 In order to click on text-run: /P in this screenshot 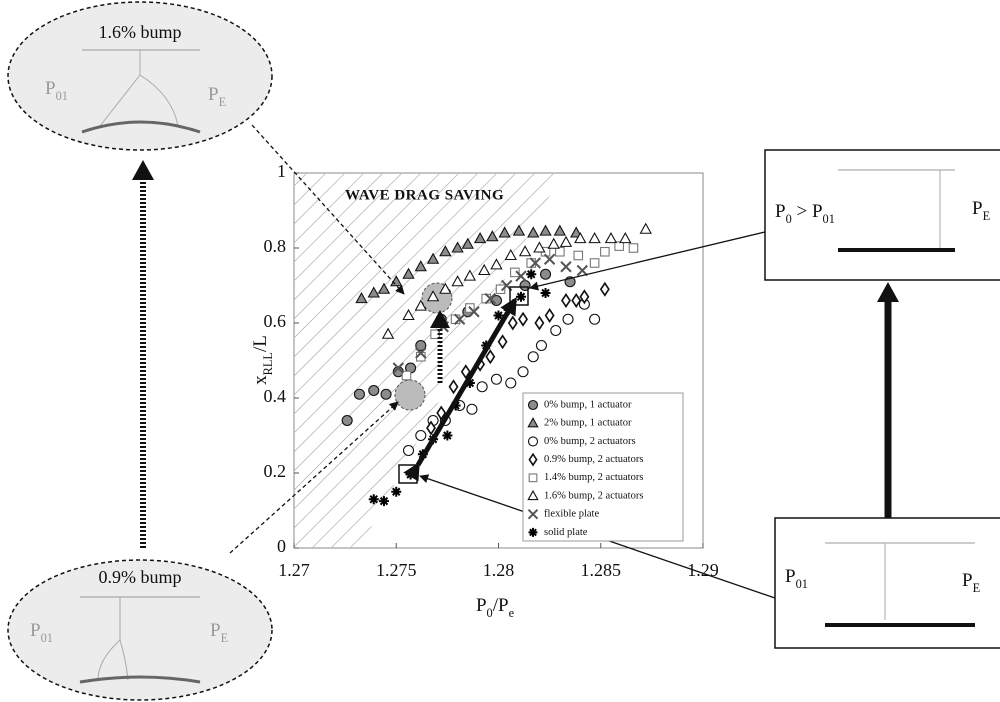, I will do `click(501, 605)`.